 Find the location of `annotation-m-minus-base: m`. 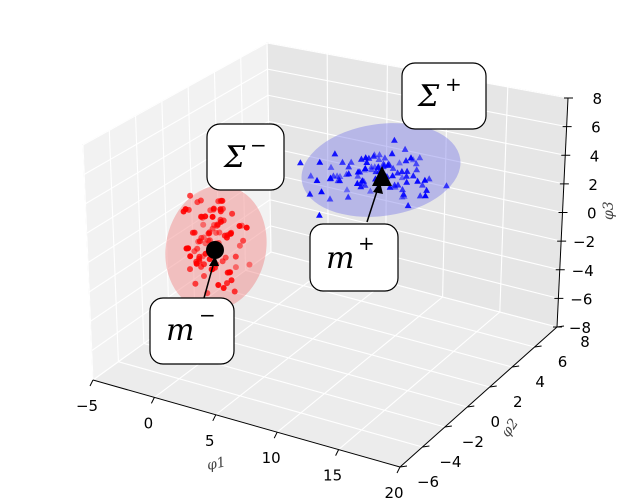

annotation-m-minus-base: m is located at coordinates (180, 330).